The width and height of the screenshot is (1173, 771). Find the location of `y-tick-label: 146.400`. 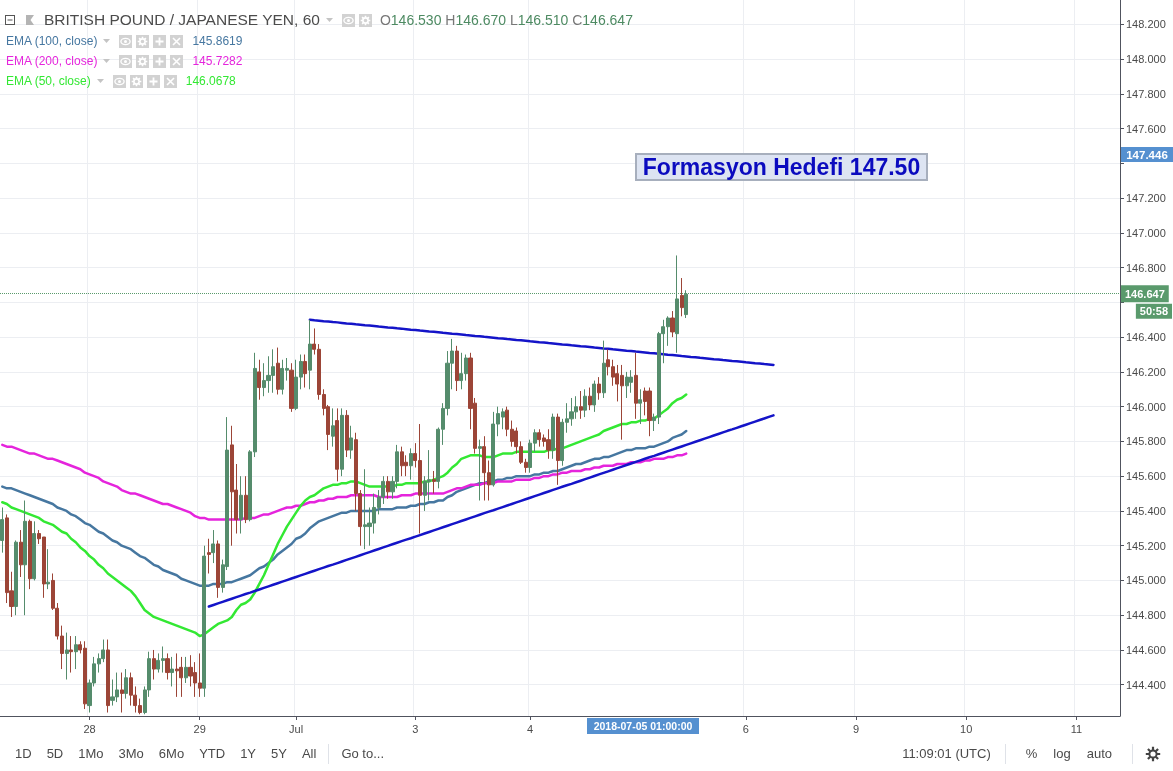

y-tick-label: 146.400 is located at coordinates (1146, 337).